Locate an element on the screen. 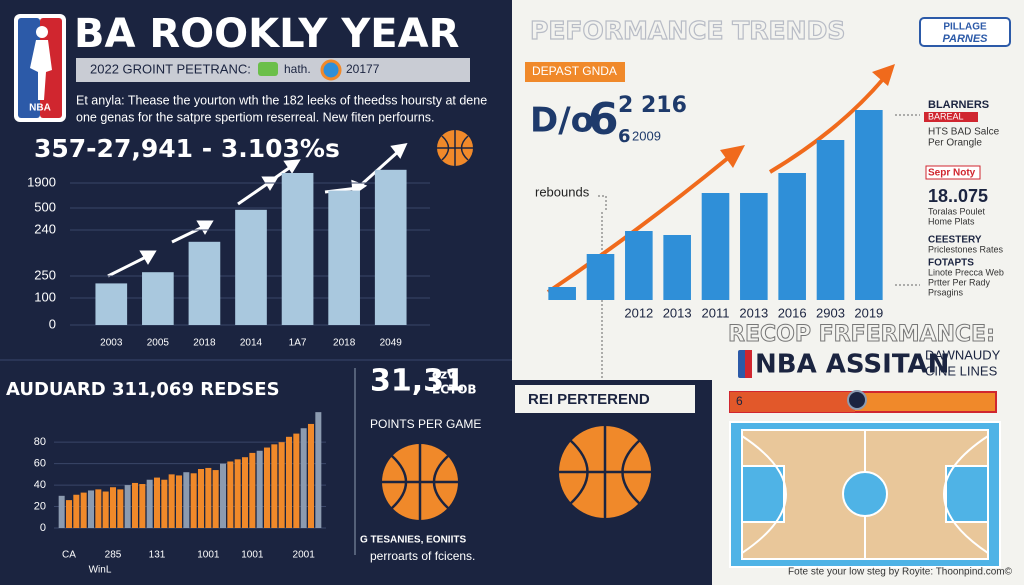  x-tick-label: 131 is located at coordinates (157, 555).